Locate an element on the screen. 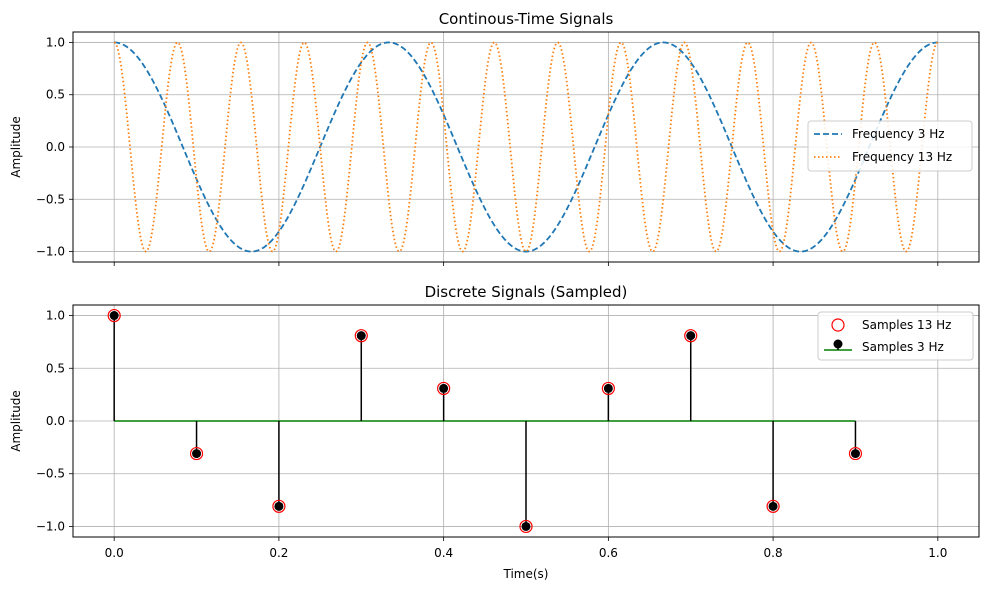 The width and height of the screenshot is (989, 590). bottom-y-tick-label: 0.5 is located at coordinates (55, 368).